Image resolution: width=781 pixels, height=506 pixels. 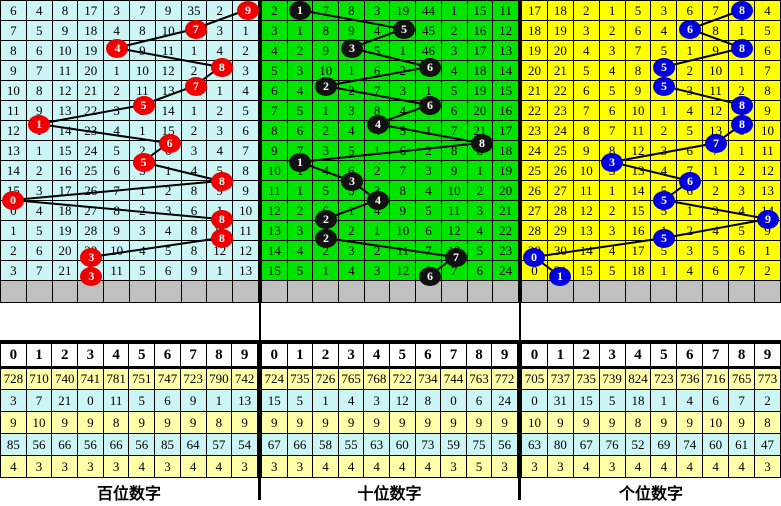 I want to click on stats-column-header: 0, so click(x=13, y=356).